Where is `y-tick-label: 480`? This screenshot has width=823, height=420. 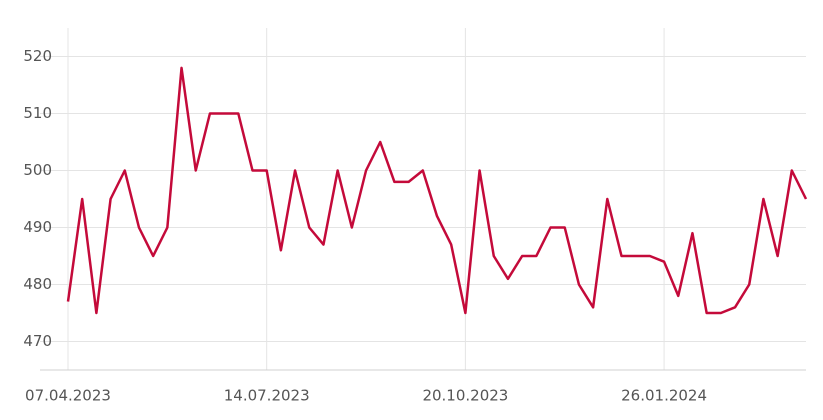 y-tick-label: 480 is located at coordinates (37, 284).